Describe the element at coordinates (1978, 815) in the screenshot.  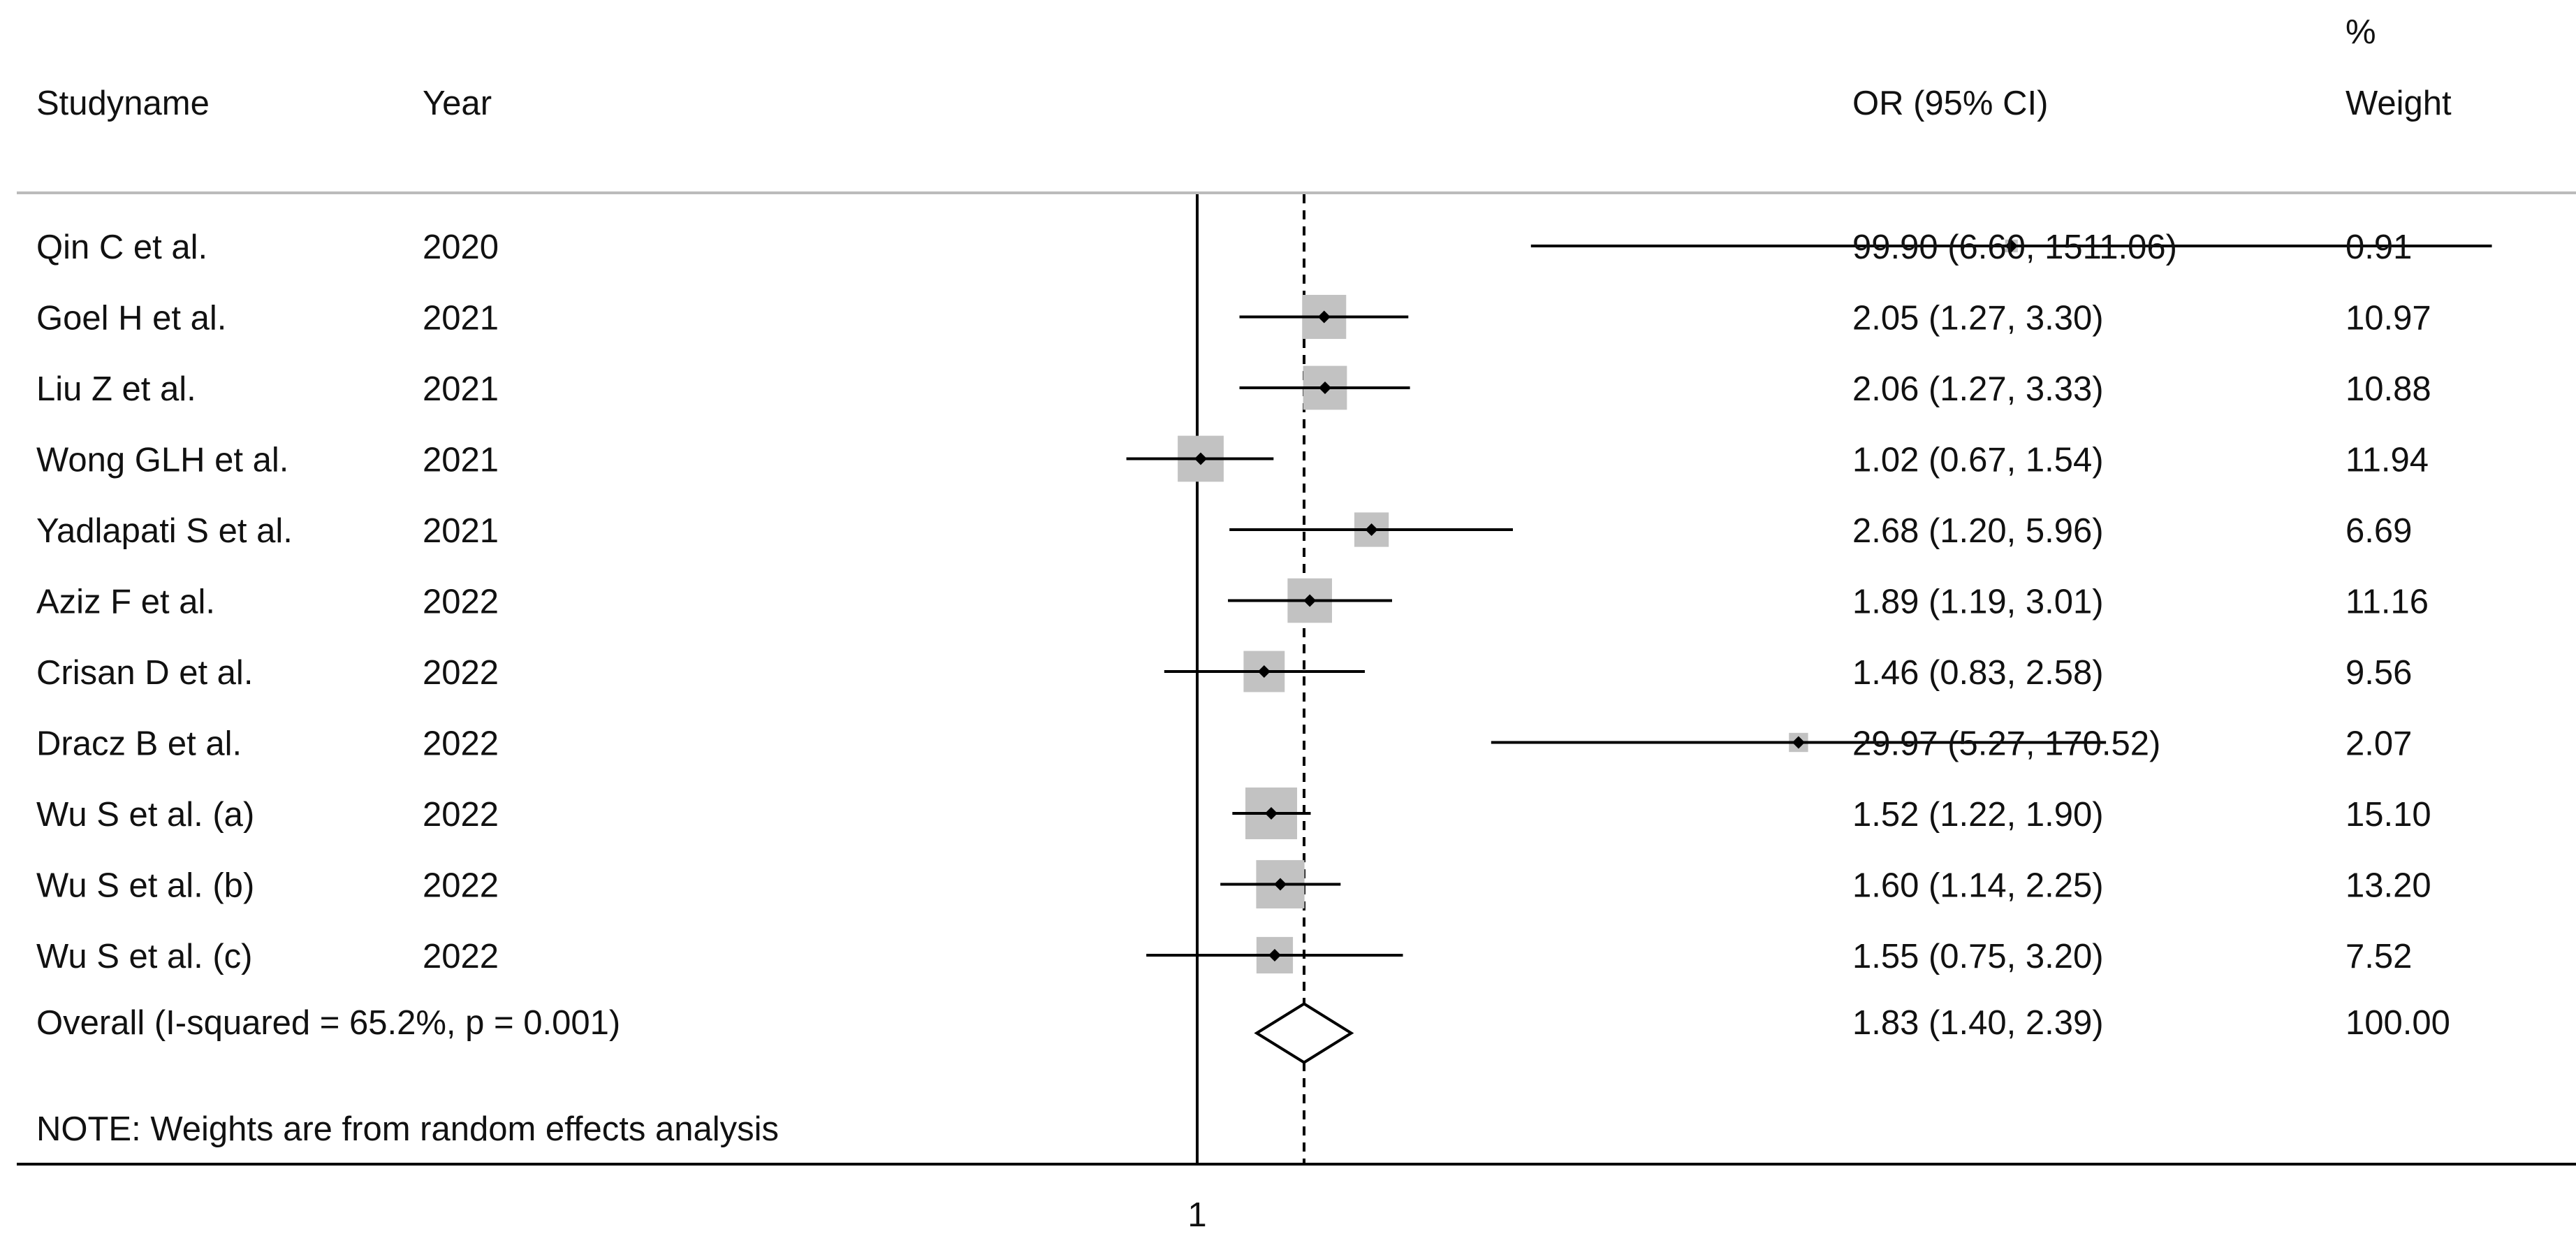
I see `study-or-ci: 1.52 (1.22, 1.90)` at that location.